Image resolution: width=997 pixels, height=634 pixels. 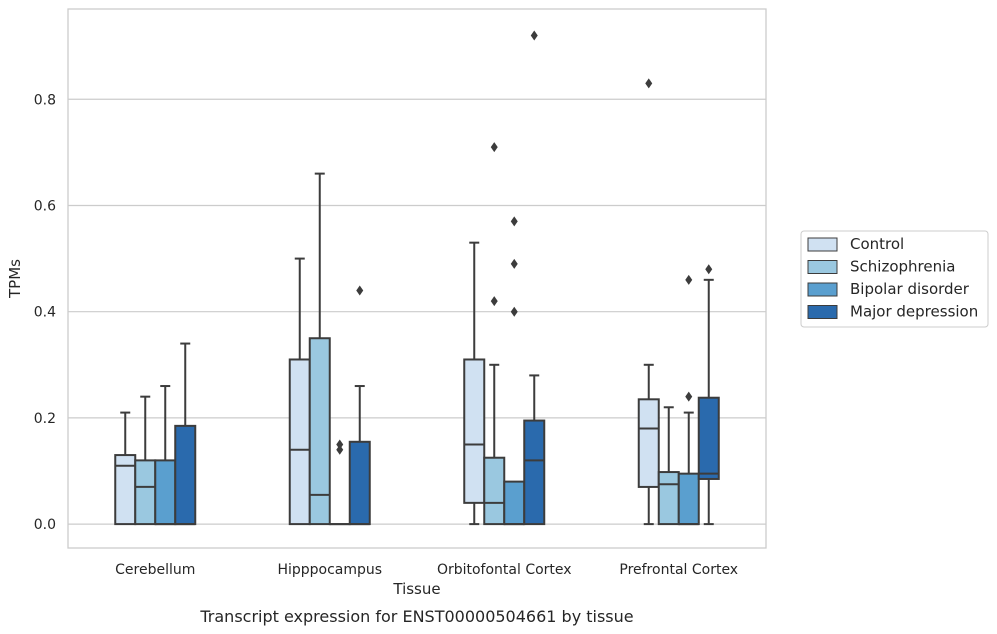 I want to click on y-tick-label: 0.8, so click(x=45, y=100).